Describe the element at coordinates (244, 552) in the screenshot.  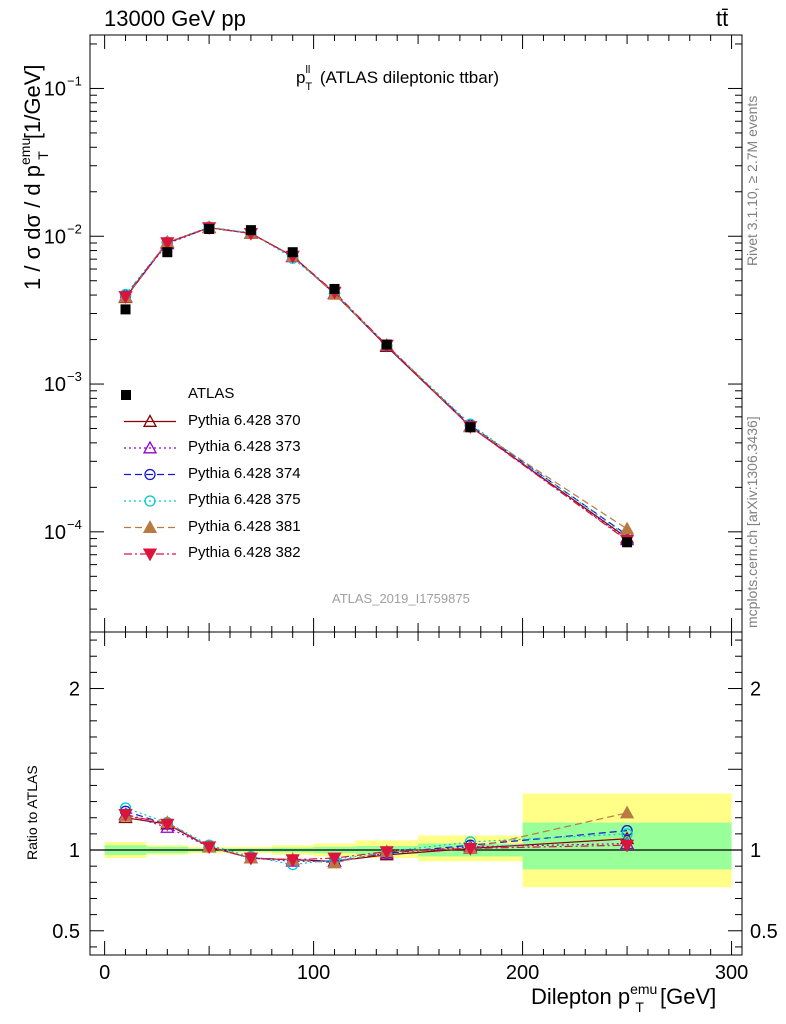
I see `legend-label: Pythia 6.428 382` at that location.